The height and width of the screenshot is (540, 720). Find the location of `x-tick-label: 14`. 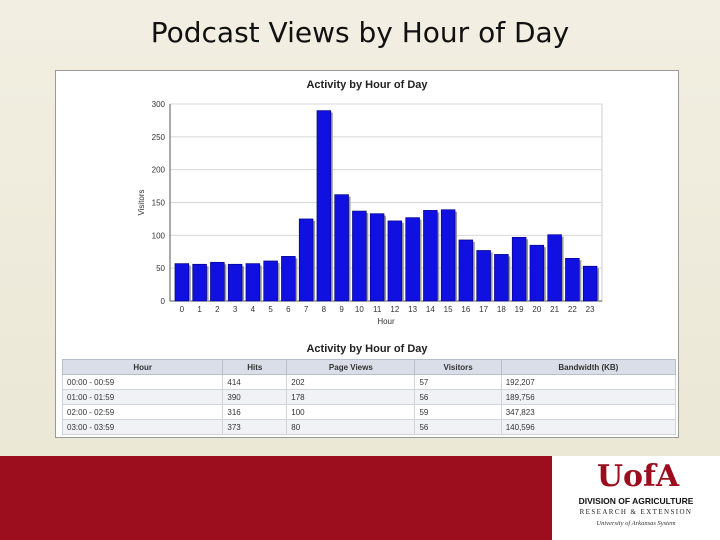

x-tick-label: 14 is located at coordinates (430, 309).